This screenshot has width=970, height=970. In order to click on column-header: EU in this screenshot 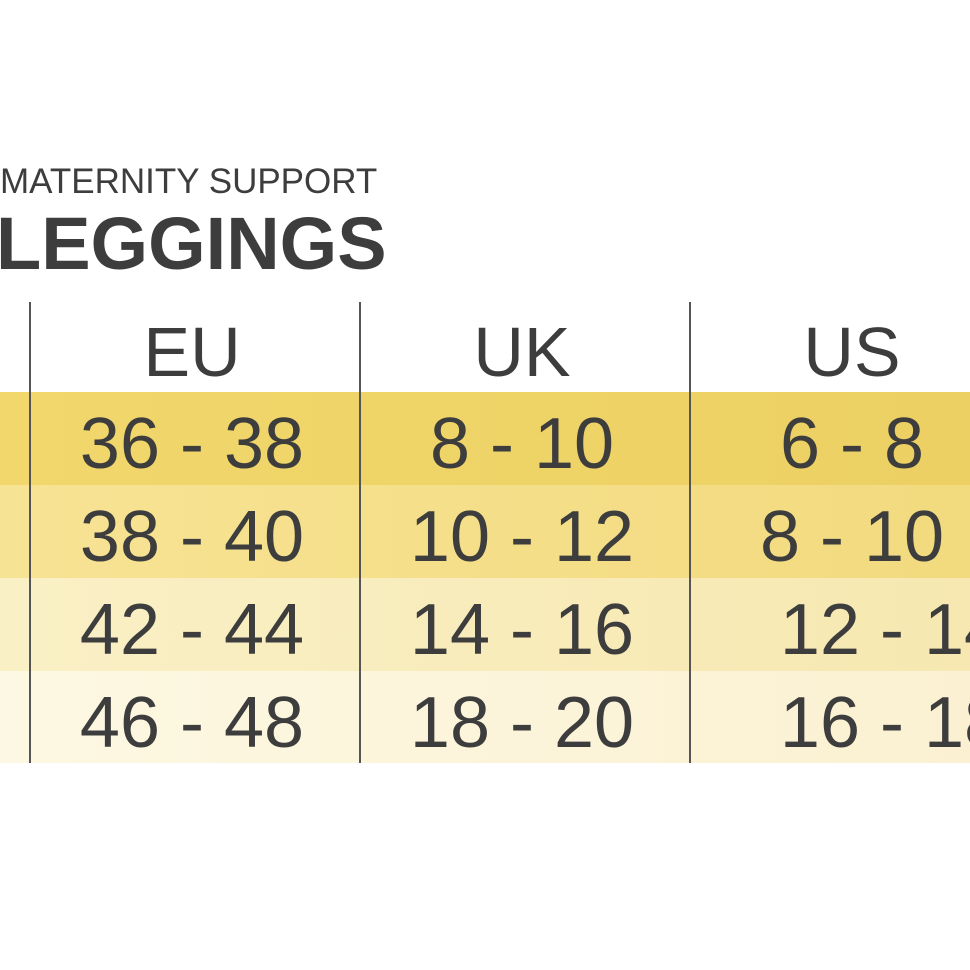, I will do `click(191, 352)`.